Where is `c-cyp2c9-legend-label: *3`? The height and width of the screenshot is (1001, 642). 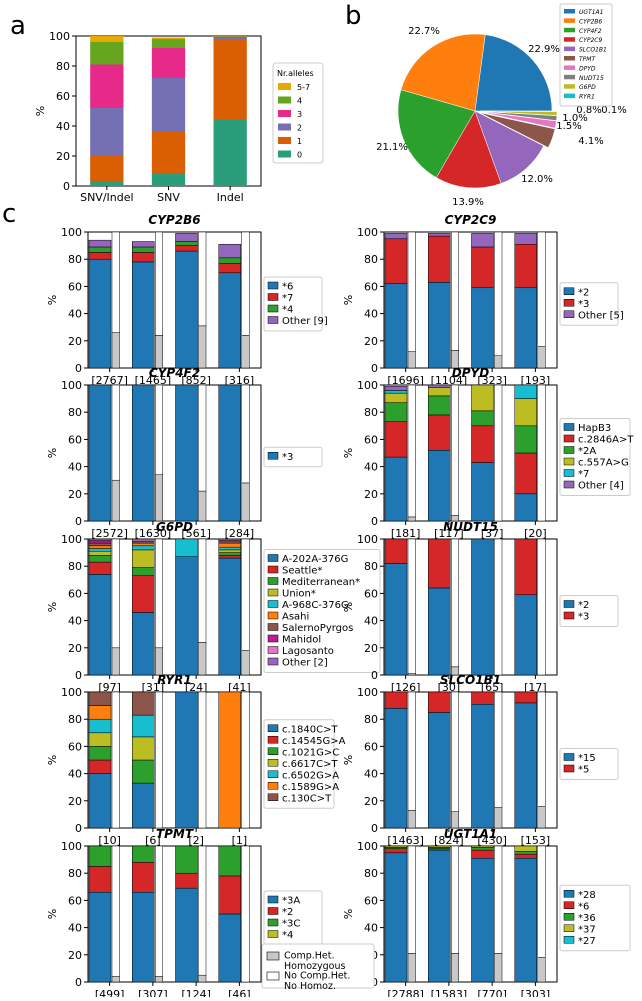 c-cyp2c9-legend-label: *3 is located at coordinates (583, 304).